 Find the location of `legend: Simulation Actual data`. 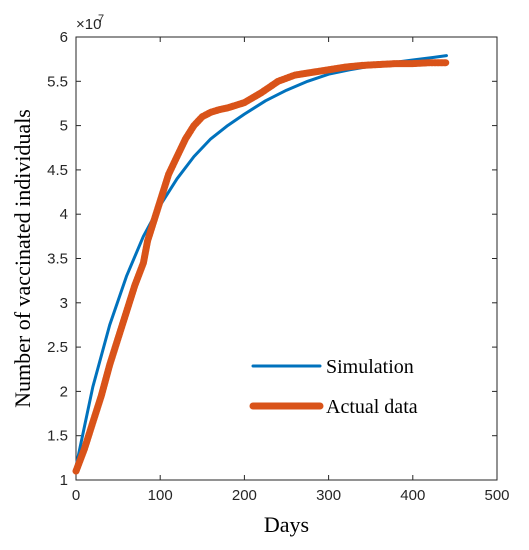

legend: Simulation Actual data is located at coordinates (333, 387).